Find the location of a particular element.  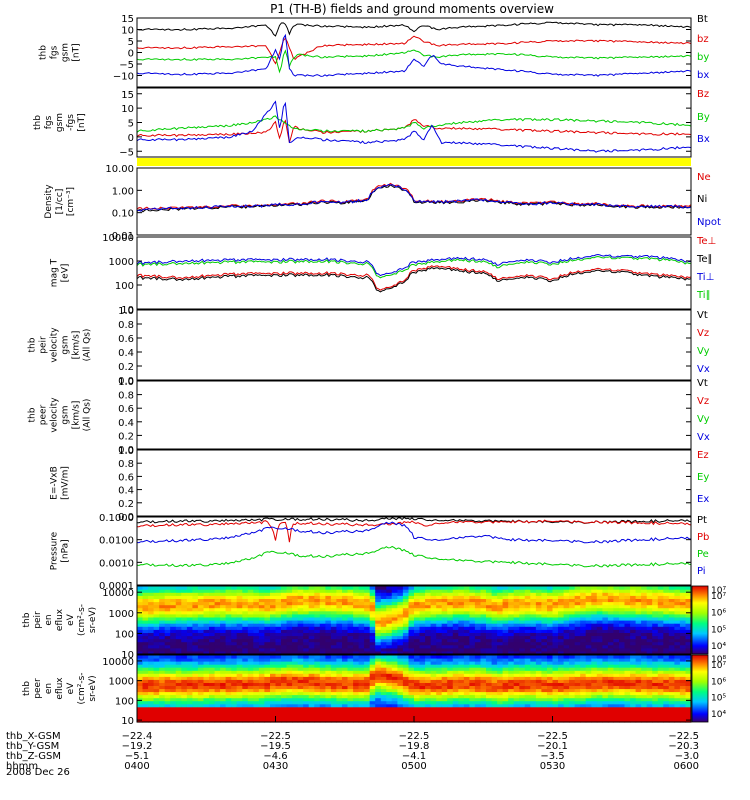

ytick-label: 0.1000 is located at coordinates (116, 518).